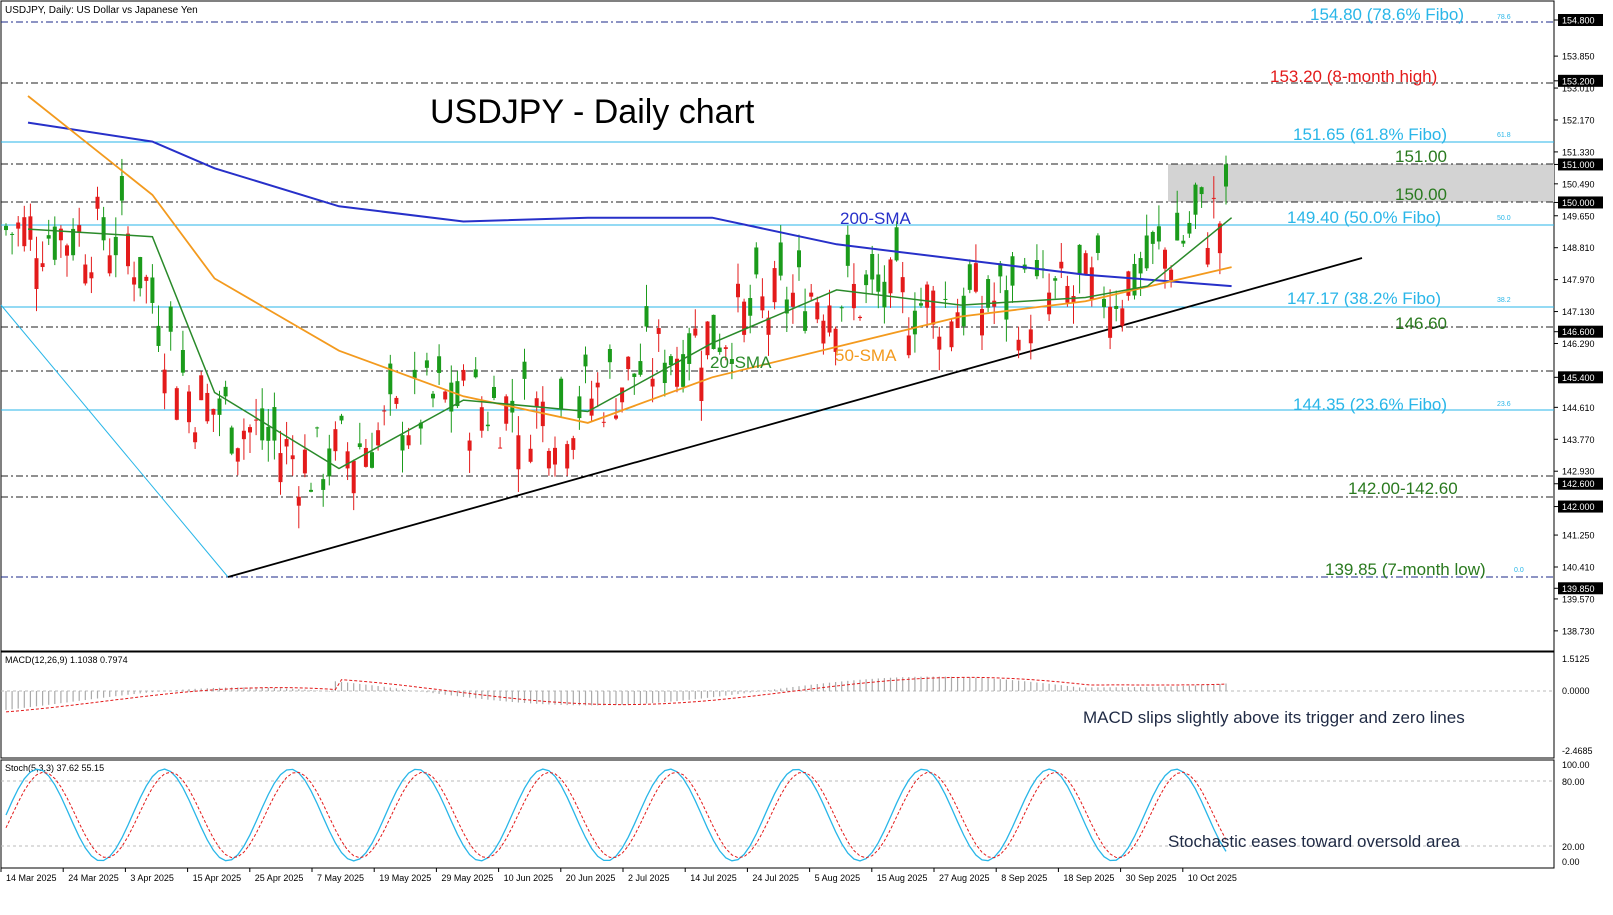  Describe the element at coordinates (1578, 21) in the screenshot. I see `price-label: 154.800` at that location.